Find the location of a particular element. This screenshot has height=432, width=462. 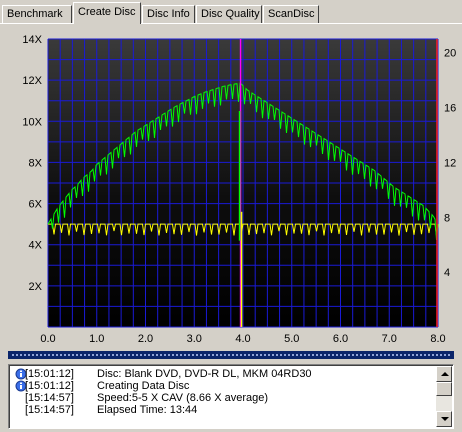

y-left-tick-label: 6X is located at coordinates (36, 205).